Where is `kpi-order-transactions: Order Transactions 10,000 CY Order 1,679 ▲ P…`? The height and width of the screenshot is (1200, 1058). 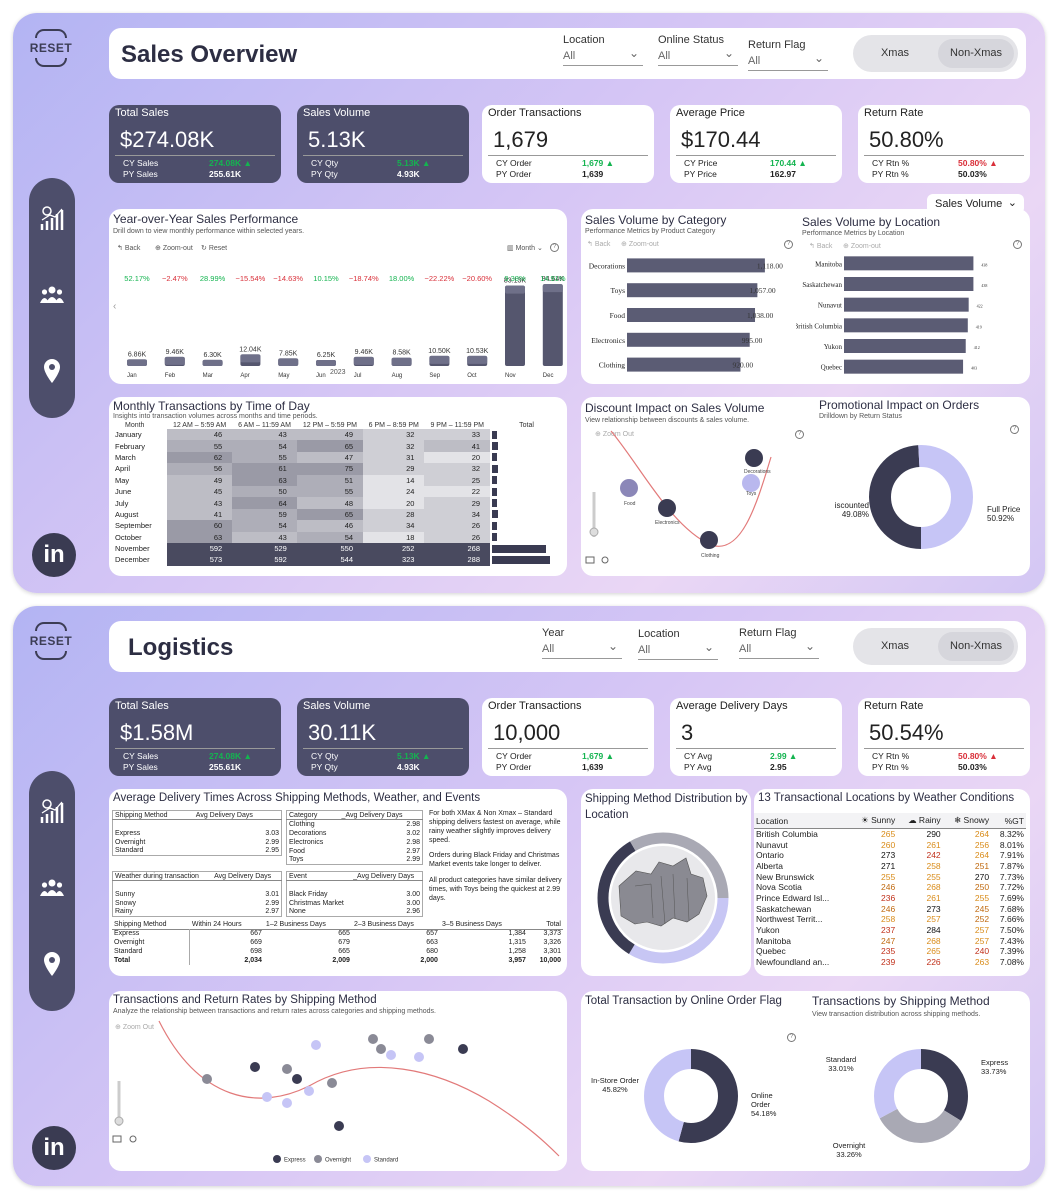 kpi-order-transactions: Order Transactions 10,000 CY Order 1,679 ▲ P… is located at coordinates (568, 737).